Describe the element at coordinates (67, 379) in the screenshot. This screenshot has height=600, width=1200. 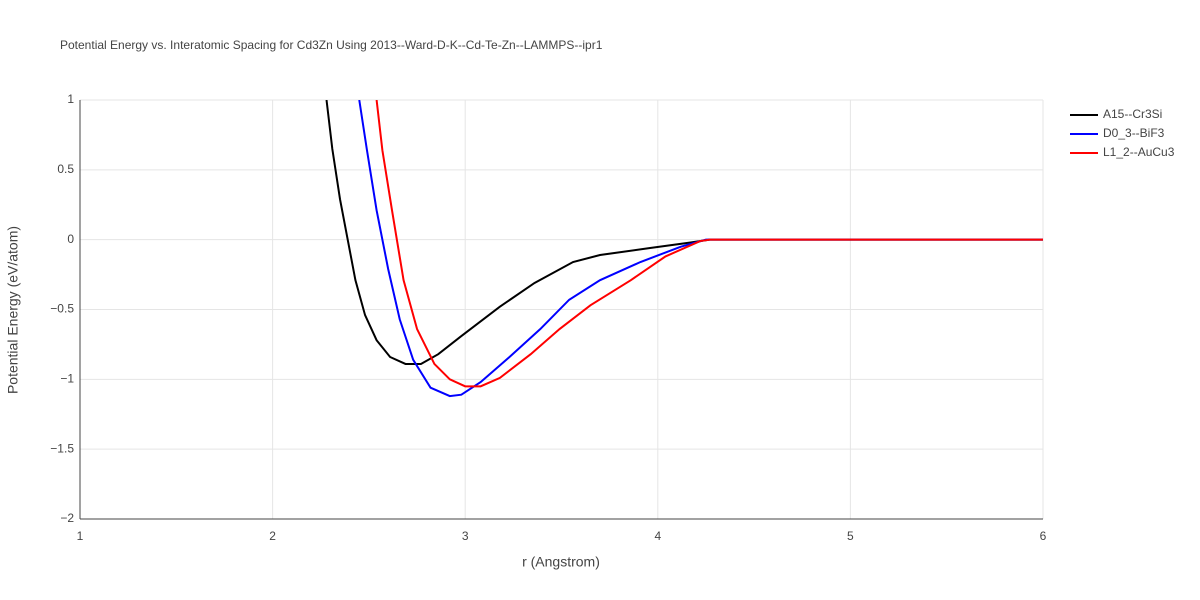
I see `y-tick-label: −1` at that location.